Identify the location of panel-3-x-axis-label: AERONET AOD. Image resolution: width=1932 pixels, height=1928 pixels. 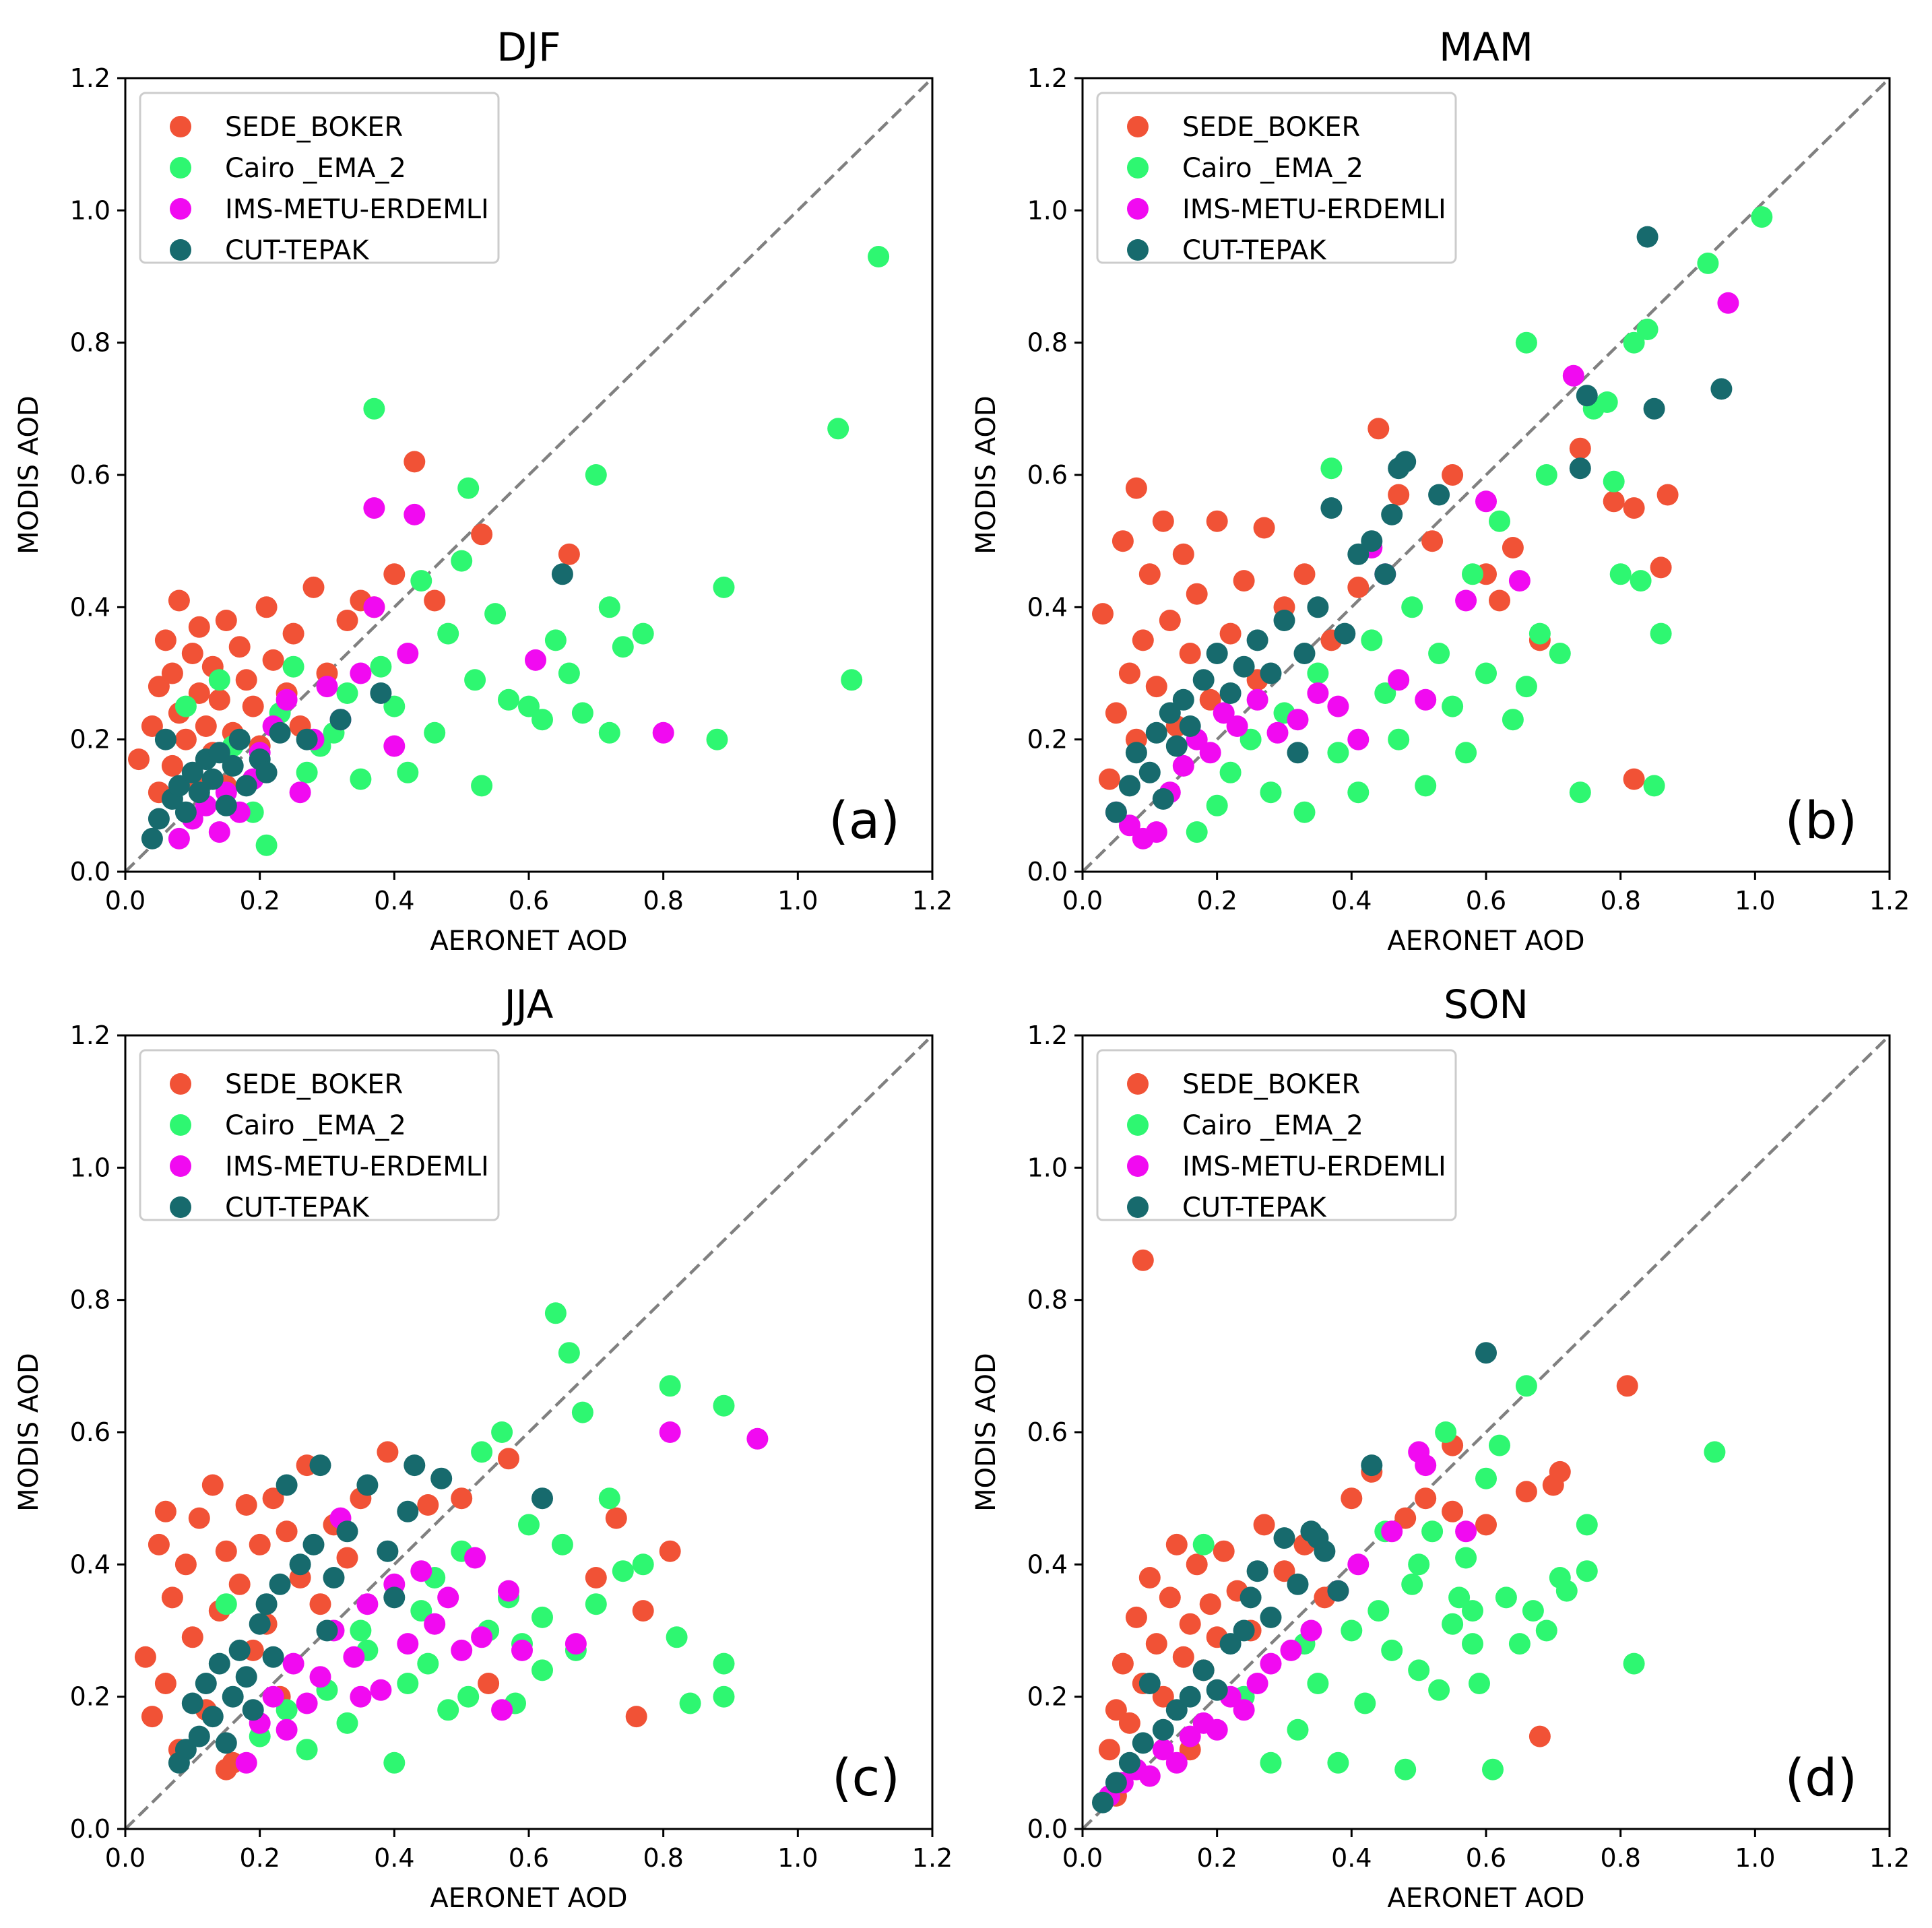
(529, 1899).